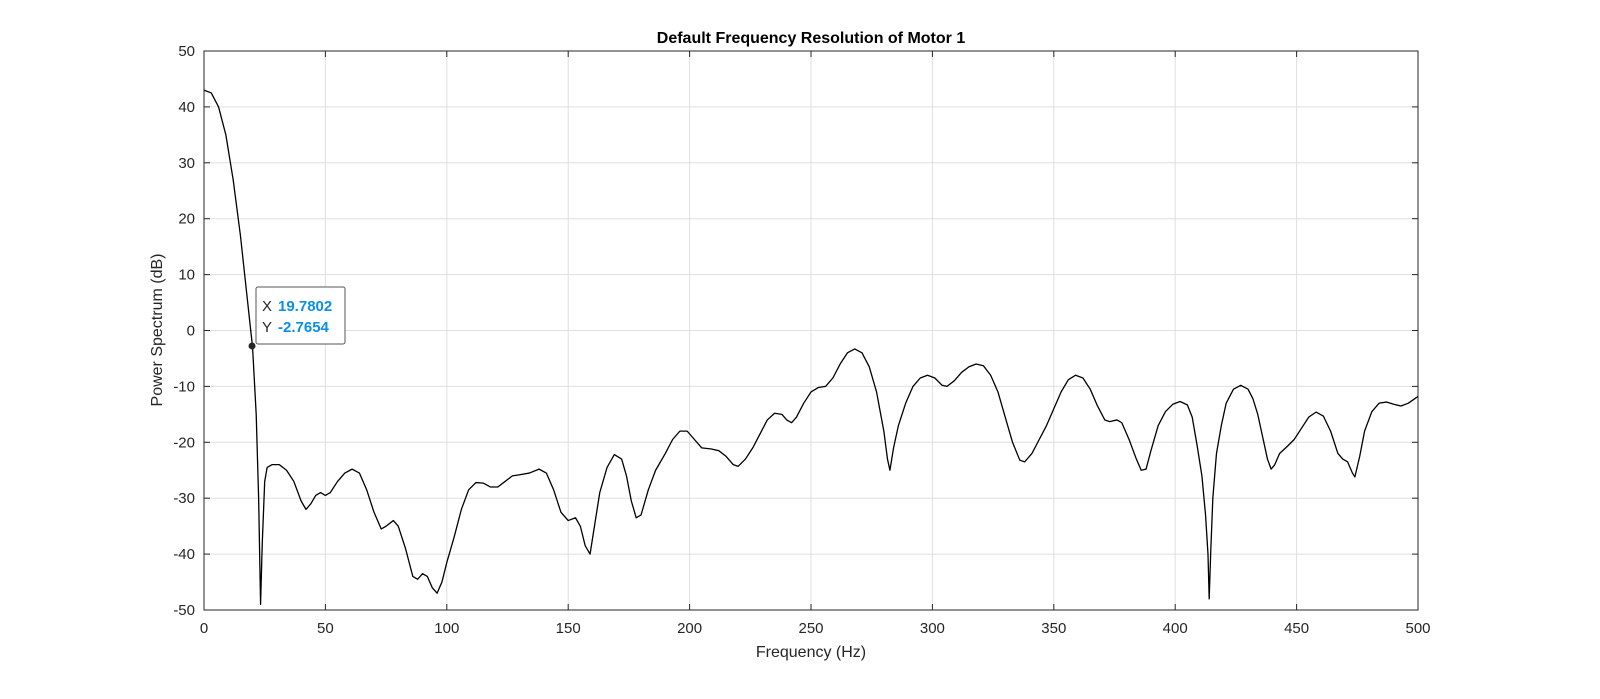  Describe the element at coordinates (186, 163) in the screenshot. I see `y-tick-label: 30` at that location.